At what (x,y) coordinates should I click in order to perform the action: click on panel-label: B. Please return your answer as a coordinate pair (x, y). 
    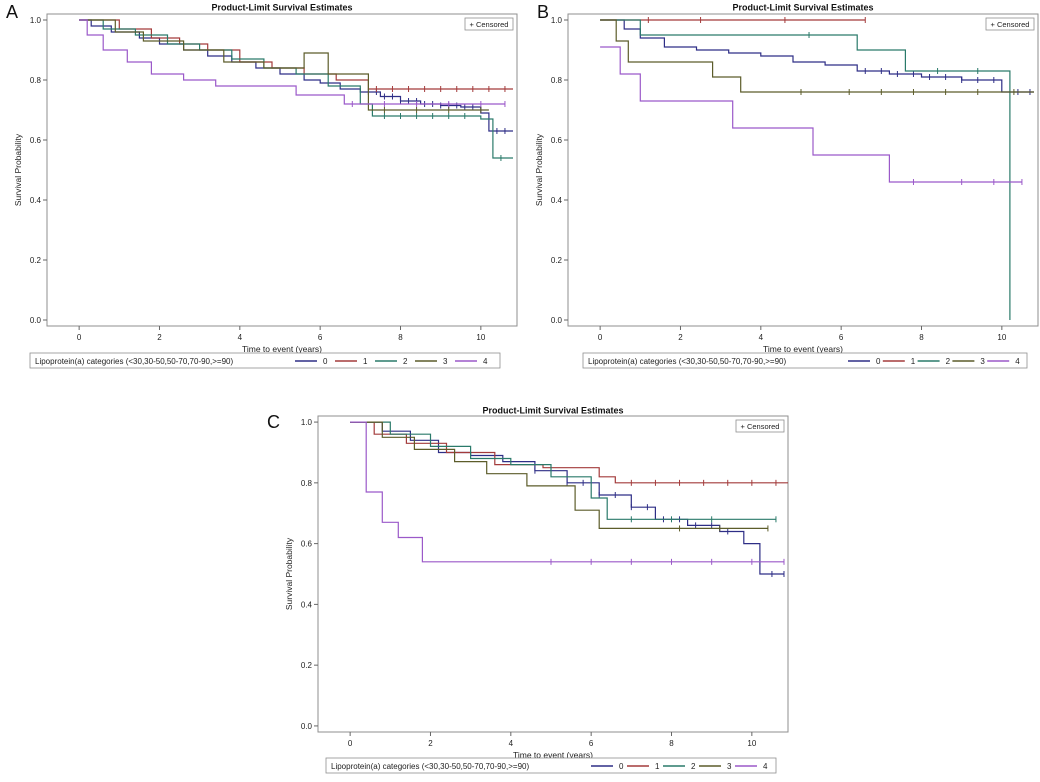
    Looking at the image, I should click on (543, 12).